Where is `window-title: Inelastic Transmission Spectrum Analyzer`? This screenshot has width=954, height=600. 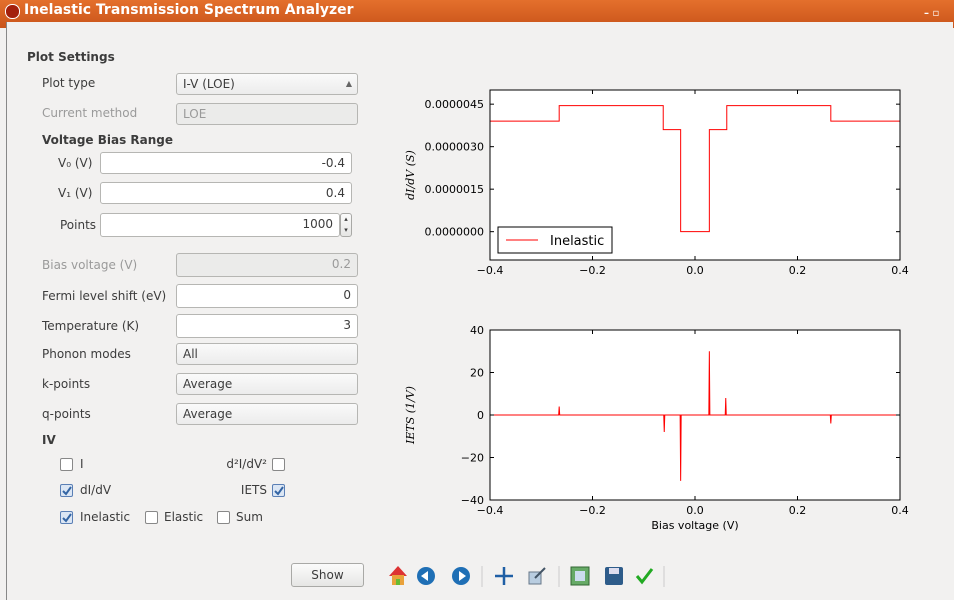 window-title: Inelastic Transmission Spectrum Analyzer is located at coordinates (189, 10).